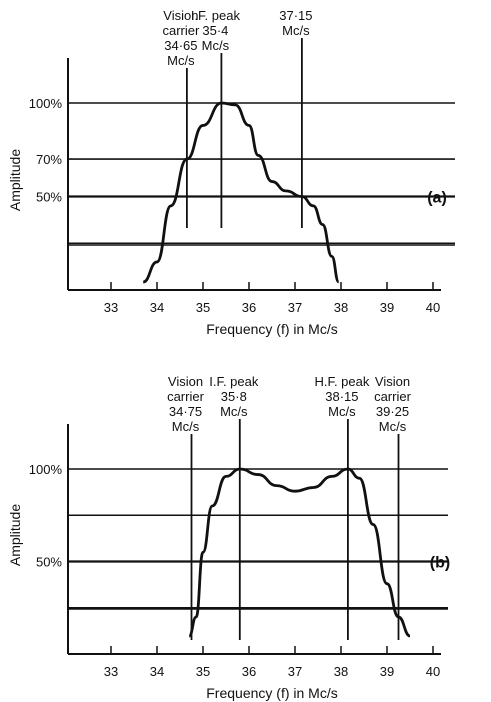 This screenshot has height=702, width=491. What do you see at coordinates (440, 563) in the screenshot?
I see `panel-label: (b)` at bounding box center [440, 563].